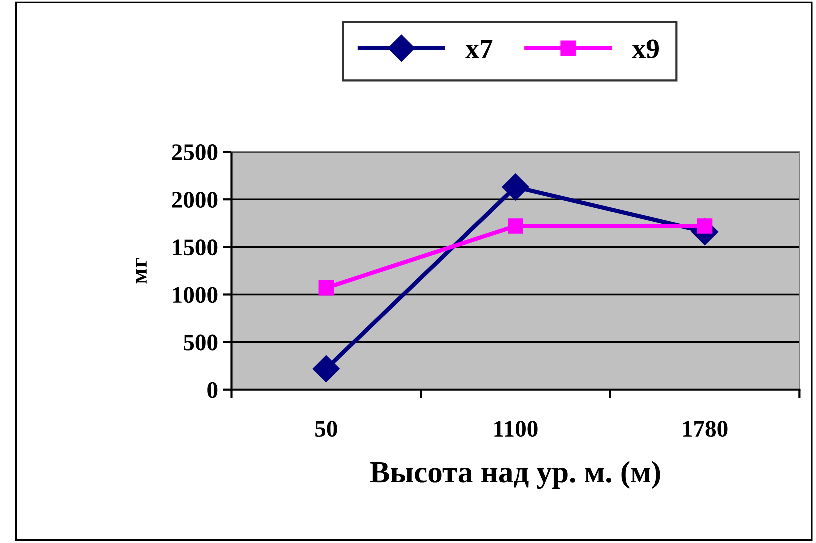 The height and width of the screenshot is (543, 816). What do you see at coordinates (516, 429) in the screenshot?
I see `x-tick-label: 1100` at bounding box center [516, 429].